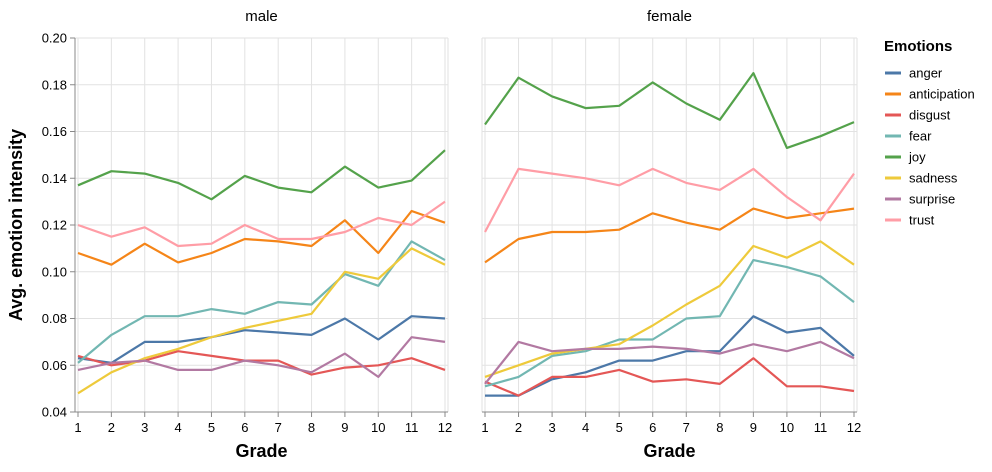 The height and width of the screenshot is (472, 992). What do you see at coordinates (54, 412) in the screenshot?
I see `y-tick-label: 0.04` at bounding box center [54, 412].